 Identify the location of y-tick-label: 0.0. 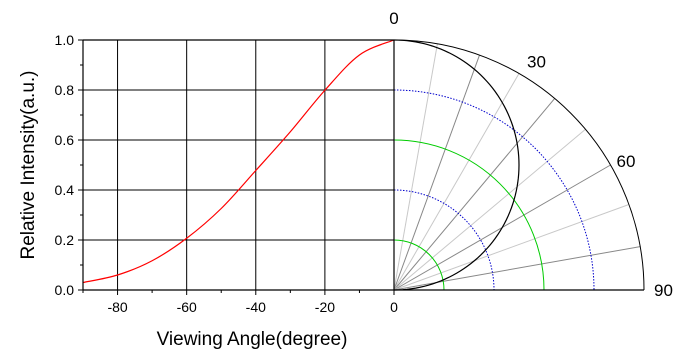
(65, 290).